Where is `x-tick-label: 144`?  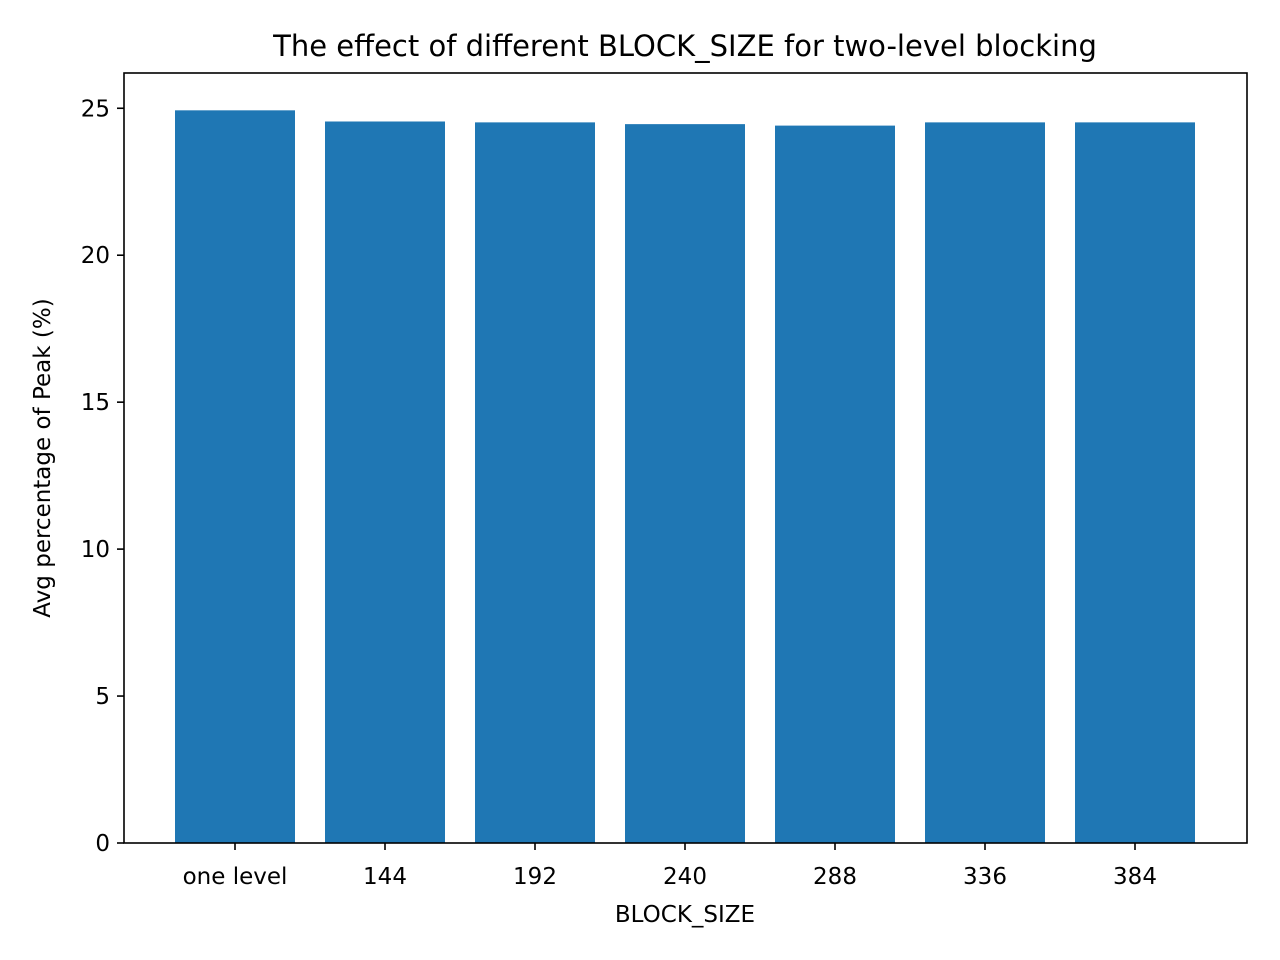 x-tick-label: 144 is located at coordinates (385, 877).